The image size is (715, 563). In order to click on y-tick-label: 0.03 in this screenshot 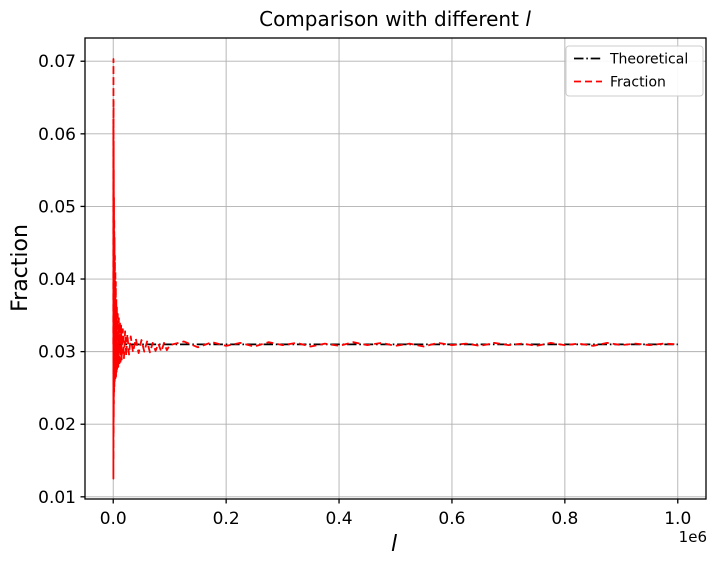, I will do `click(57, 353)`.